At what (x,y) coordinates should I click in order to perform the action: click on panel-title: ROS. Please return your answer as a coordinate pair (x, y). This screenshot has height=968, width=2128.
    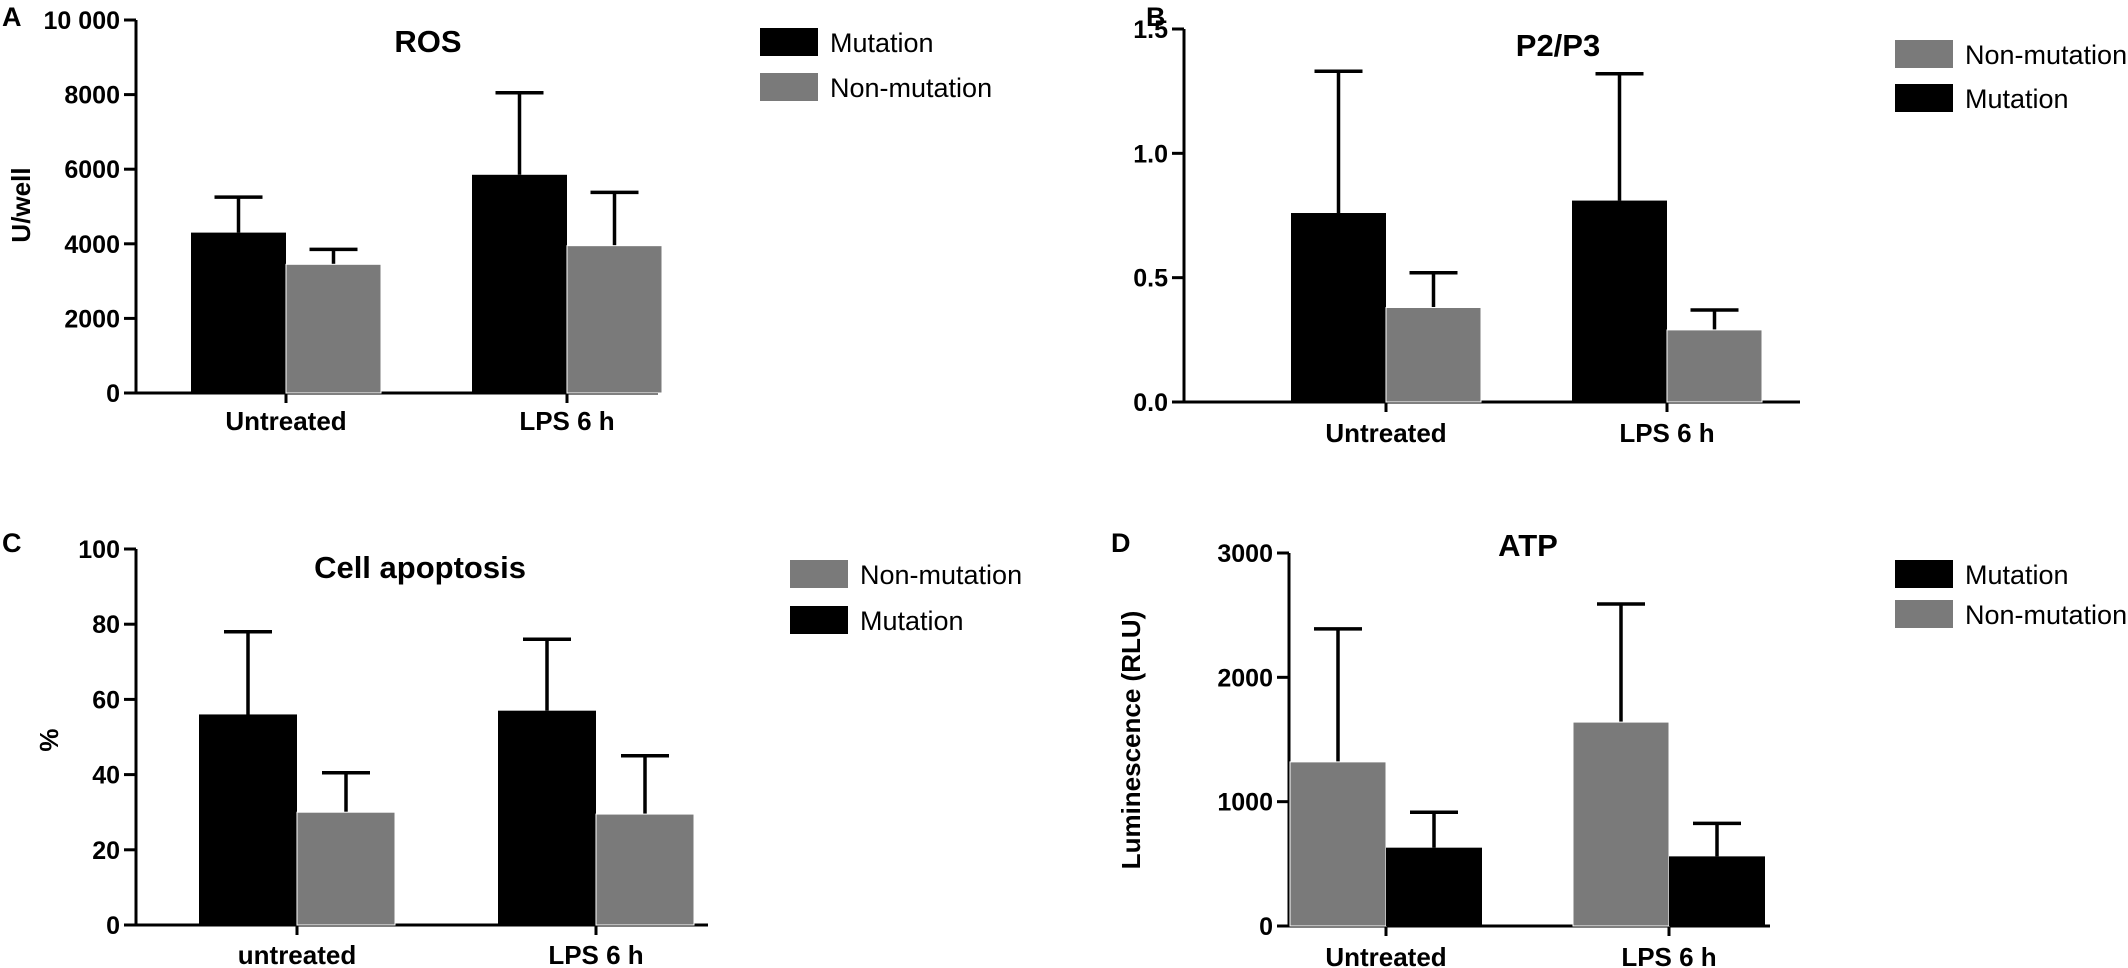
    Looking at the image, I should click on (427, 41).